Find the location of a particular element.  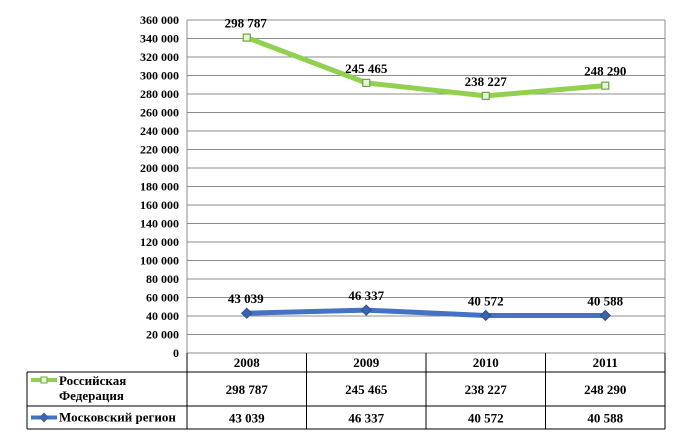

y-tick-label: 200 000 is located at coordinates (159, 168).